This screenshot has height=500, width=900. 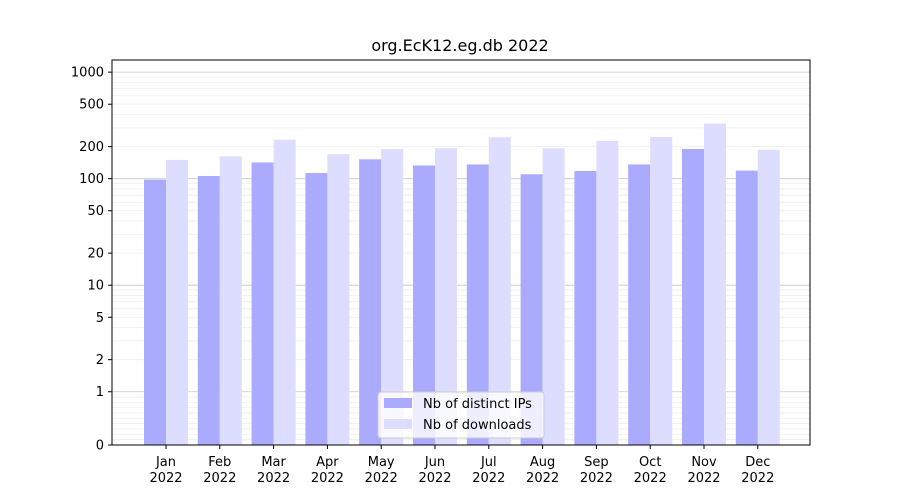 I want to click on y-tick-label: 100, so click(x=91, y=179).